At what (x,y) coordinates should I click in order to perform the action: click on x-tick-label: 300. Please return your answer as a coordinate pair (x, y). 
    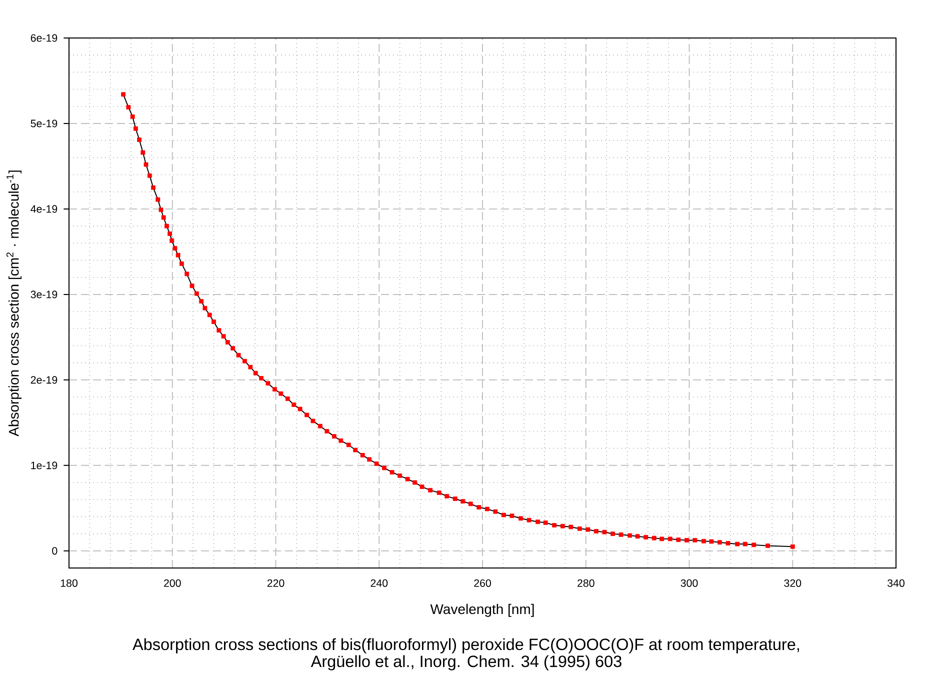
    Looking at the image, I should click on (689, 583).